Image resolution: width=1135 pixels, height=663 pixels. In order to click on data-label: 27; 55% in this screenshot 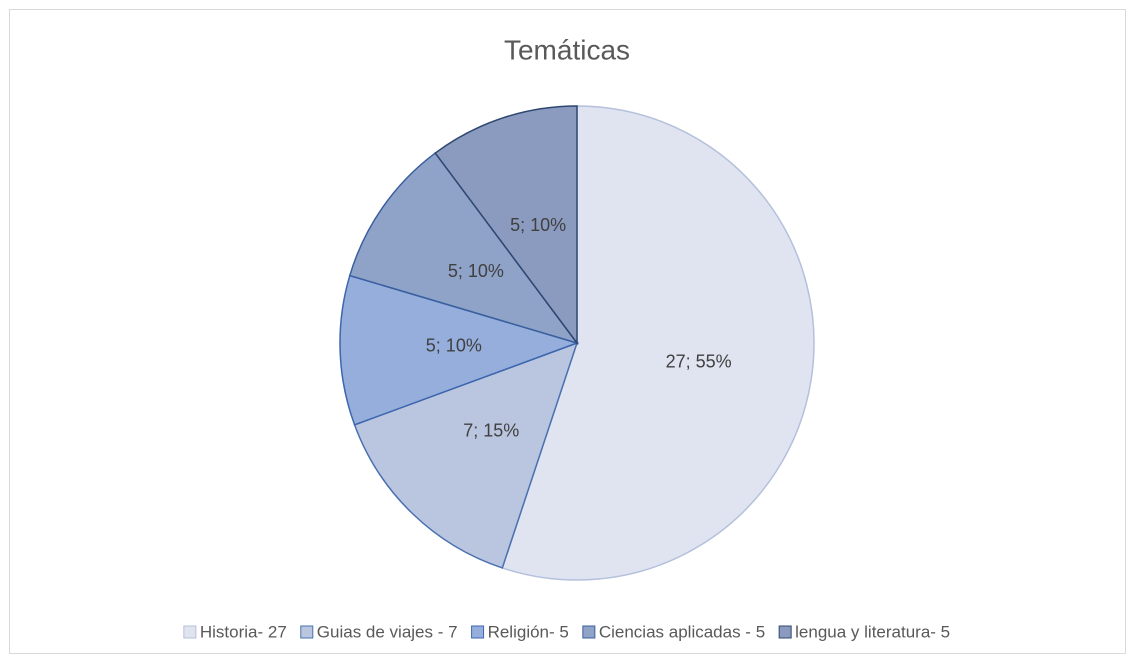, I will do `click(699, 361)`.